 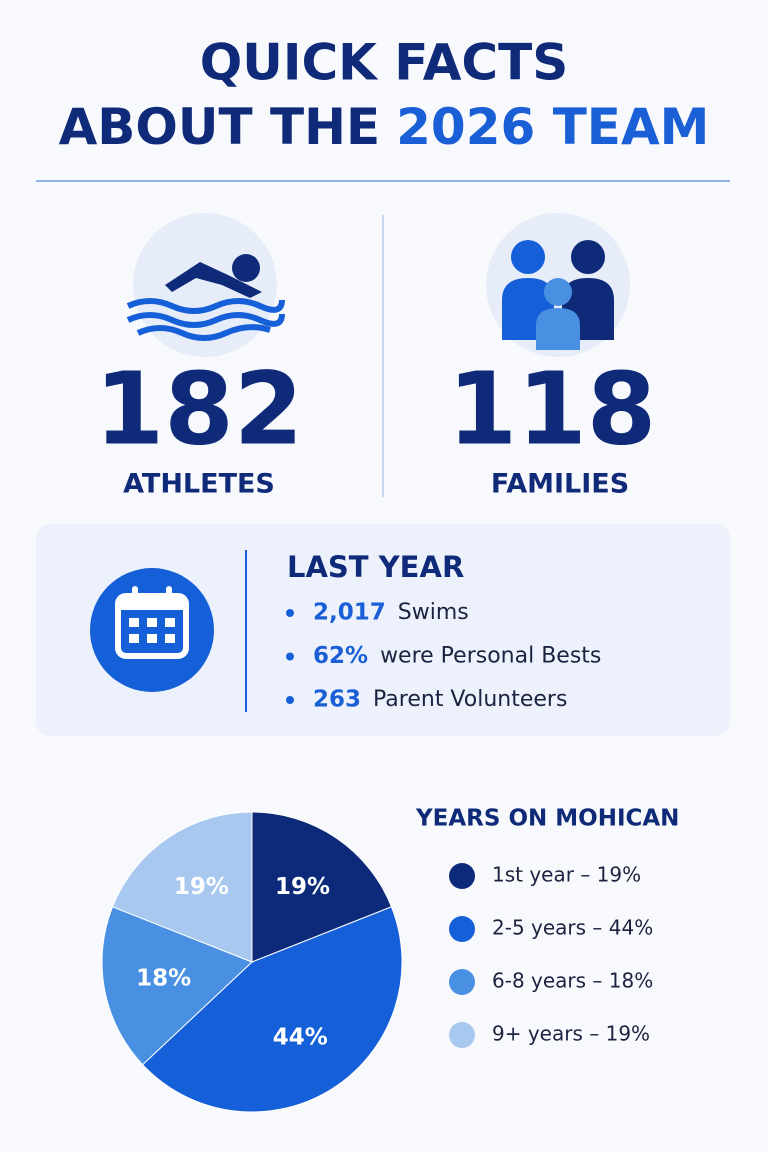 What do you see at coordinates (384, 63) in the screenshot?
I see `title-line: QUICK FACTS` at bounding box center [384, 63].